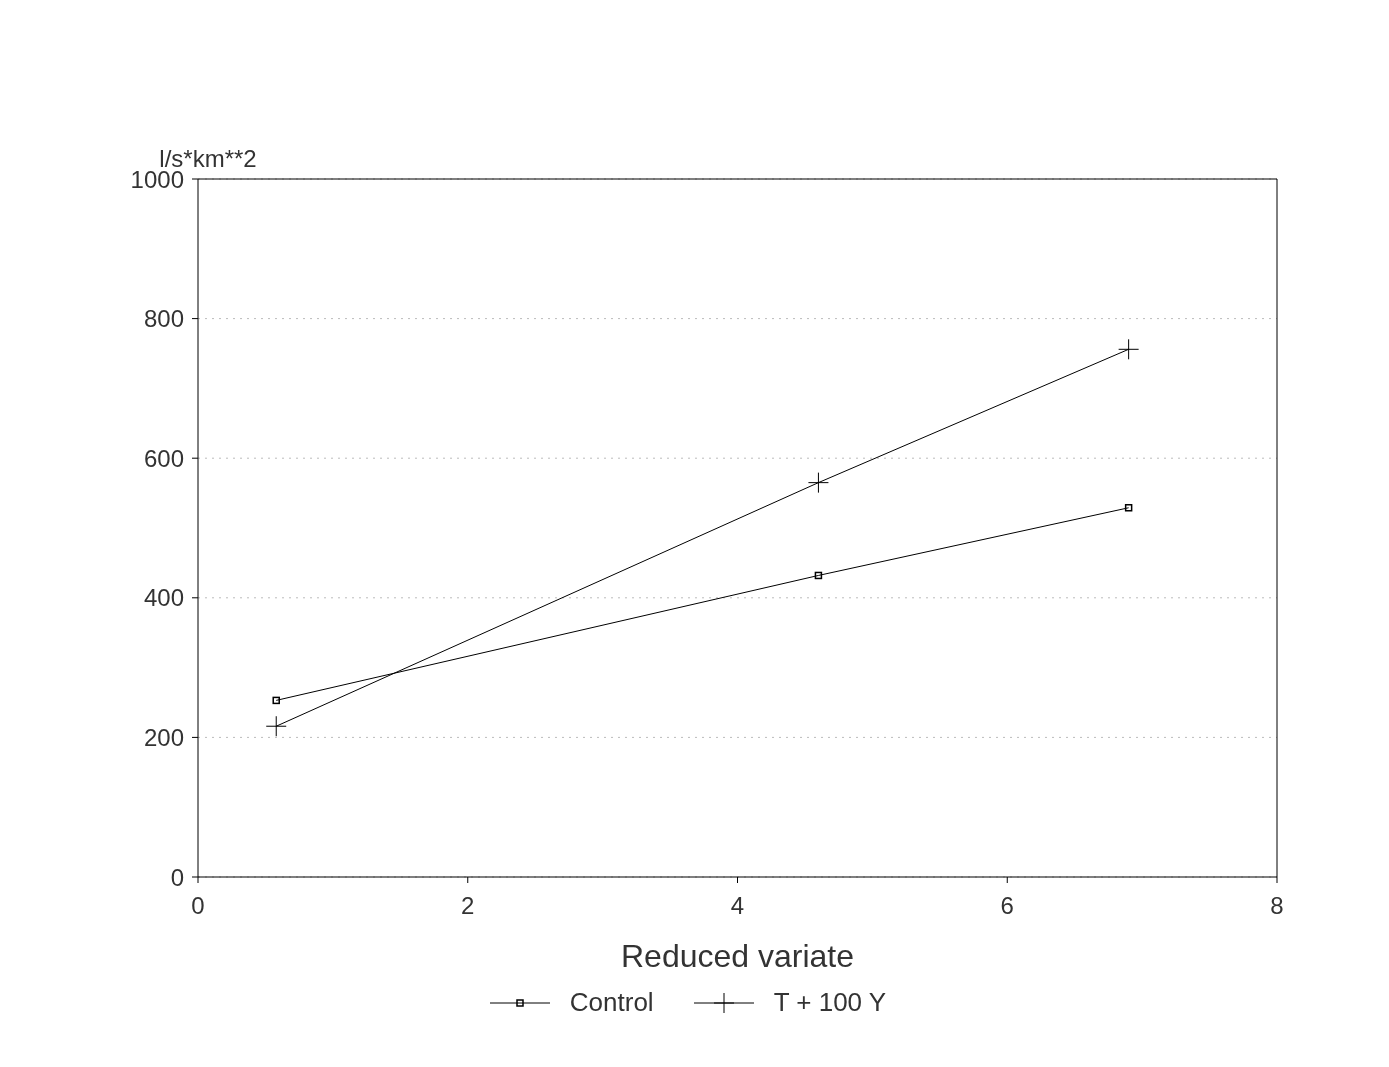 The width and height of the screenshot is (1389, 1067). I want to click on y-tick-label: 400, so click(163, 598).